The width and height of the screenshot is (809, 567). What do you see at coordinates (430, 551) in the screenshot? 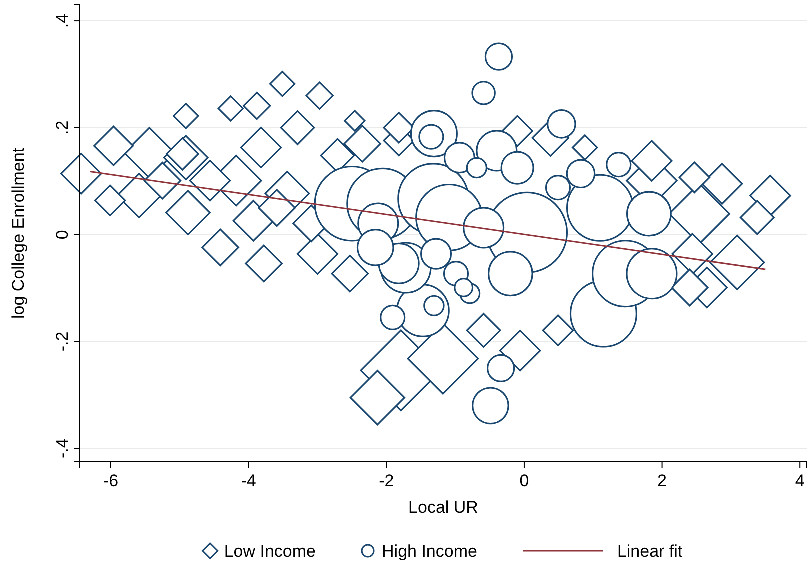
I see `legend-label: High Income` at bounding box center [430, 551].